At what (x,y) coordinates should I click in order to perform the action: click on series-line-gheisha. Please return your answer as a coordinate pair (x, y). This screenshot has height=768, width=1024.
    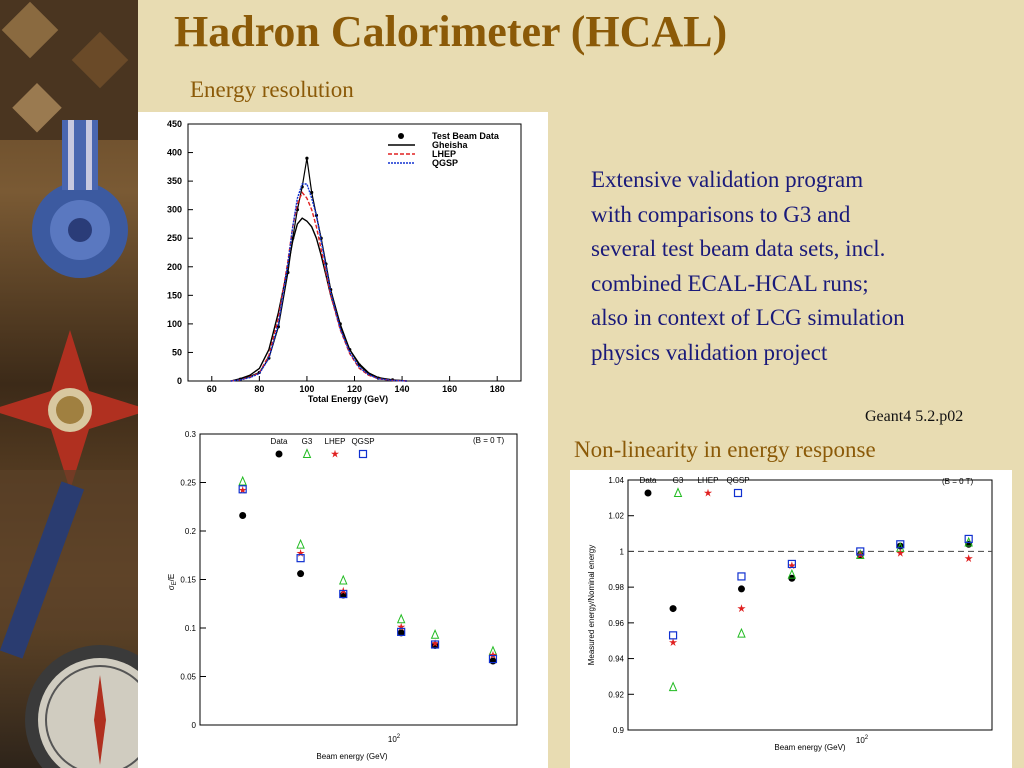
    Looking at the image, I should click on (318, 299).